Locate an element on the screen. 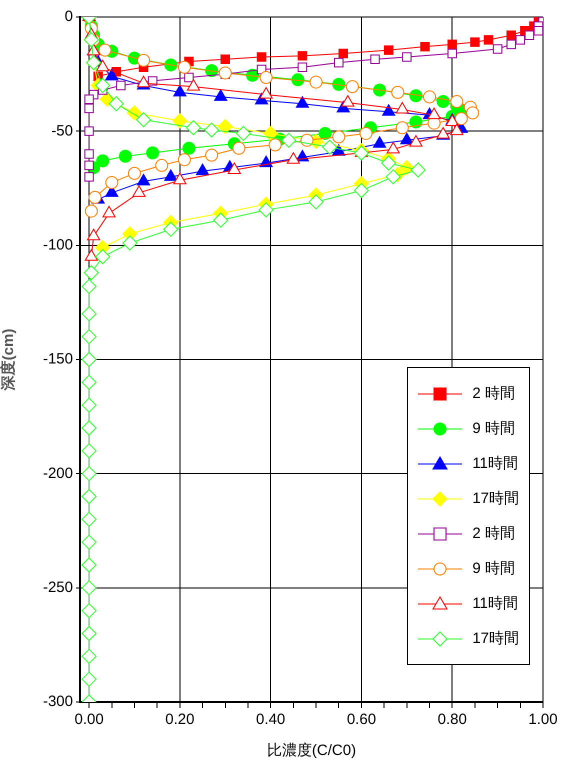  x-tick-label: 0.80 is located at coordinates (452, 719).